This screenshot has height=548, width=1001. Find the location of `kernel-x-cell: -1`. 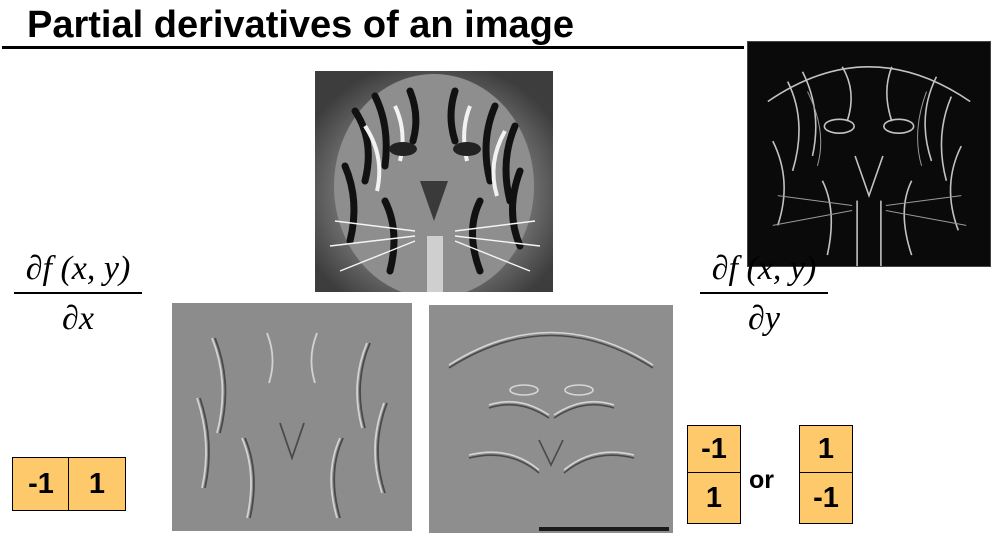

kernel-x-cell: -1 is located at coordinates (41, 484).